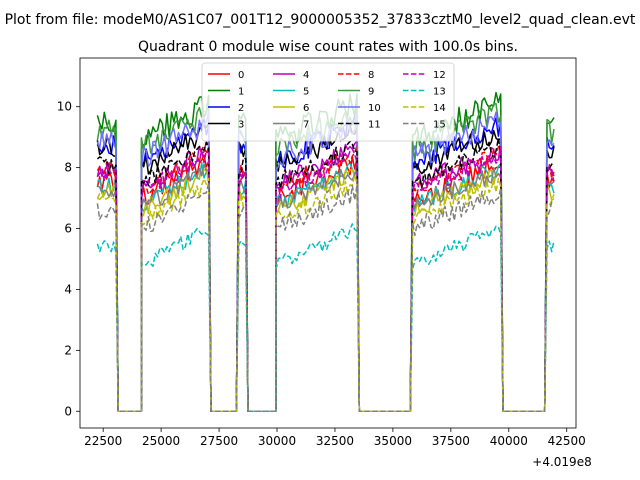 The height and width of the screenshot is (480, 640). What do you see at coordinates (68, 168) in the screenshot?
I see `y-tick-label: 8` at bounding box center [68, 168].